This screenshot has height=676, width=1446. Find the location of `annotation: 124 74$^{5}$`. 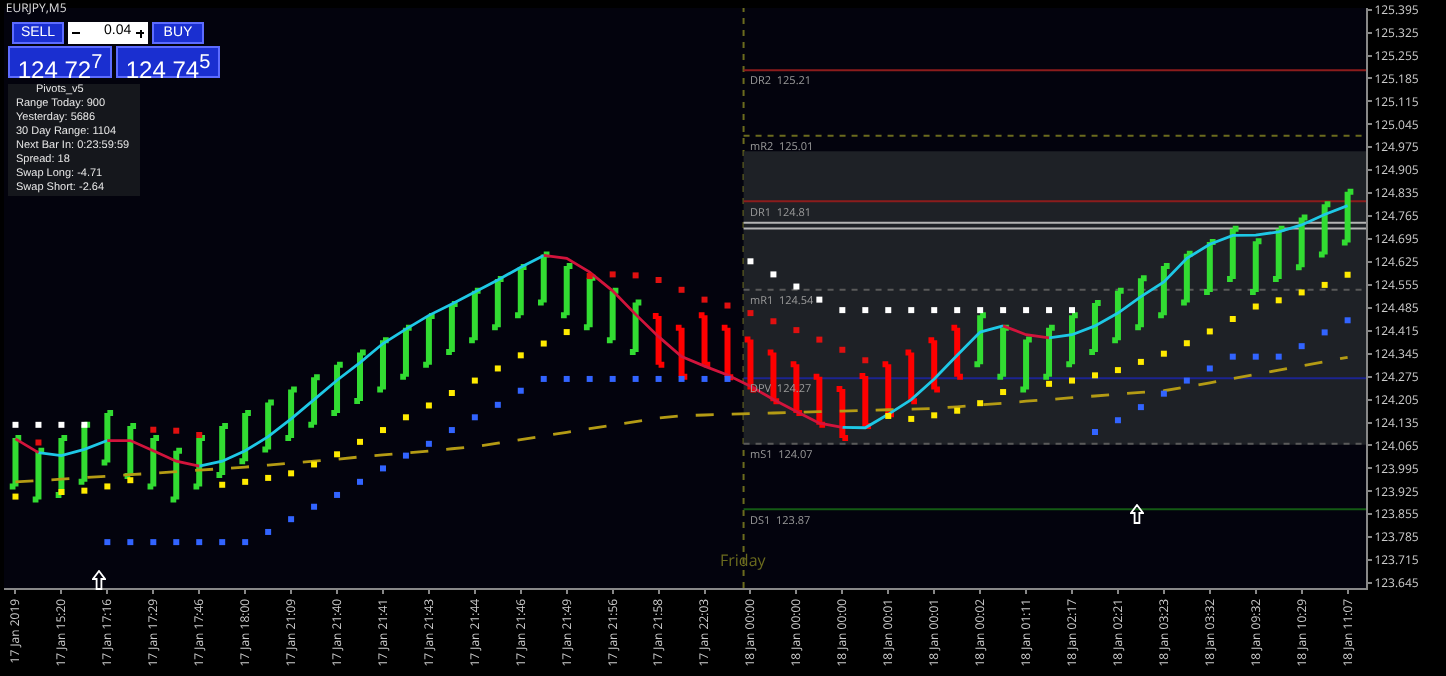

annotation: 124 74$^{5}$ is located at coordinates (168, 65).